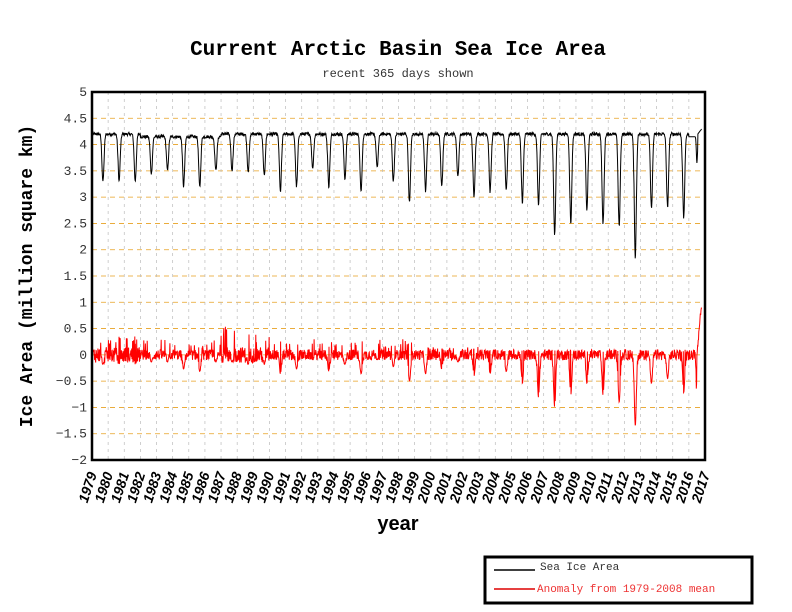 This screenshot has height=612, width=792. I want to click on legend-label-sea-ice-area: Sea Ice Area, so click(580, 568).